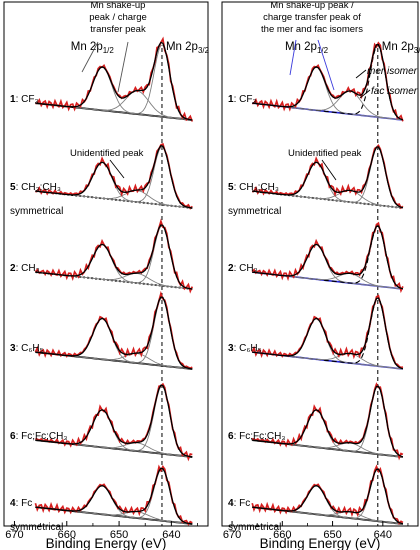 This screenshot has height=550, width=420. Describe the element at coordinates (231, 348) in the screenshot. I see `compound-number: 3` at that location.